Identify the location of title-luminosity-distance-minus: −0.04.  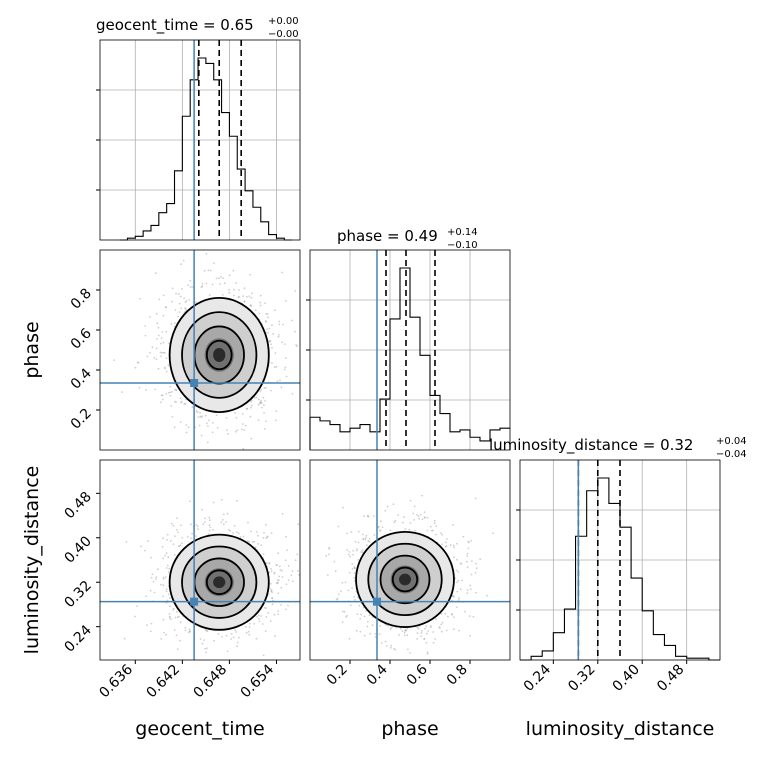
(731, 454).